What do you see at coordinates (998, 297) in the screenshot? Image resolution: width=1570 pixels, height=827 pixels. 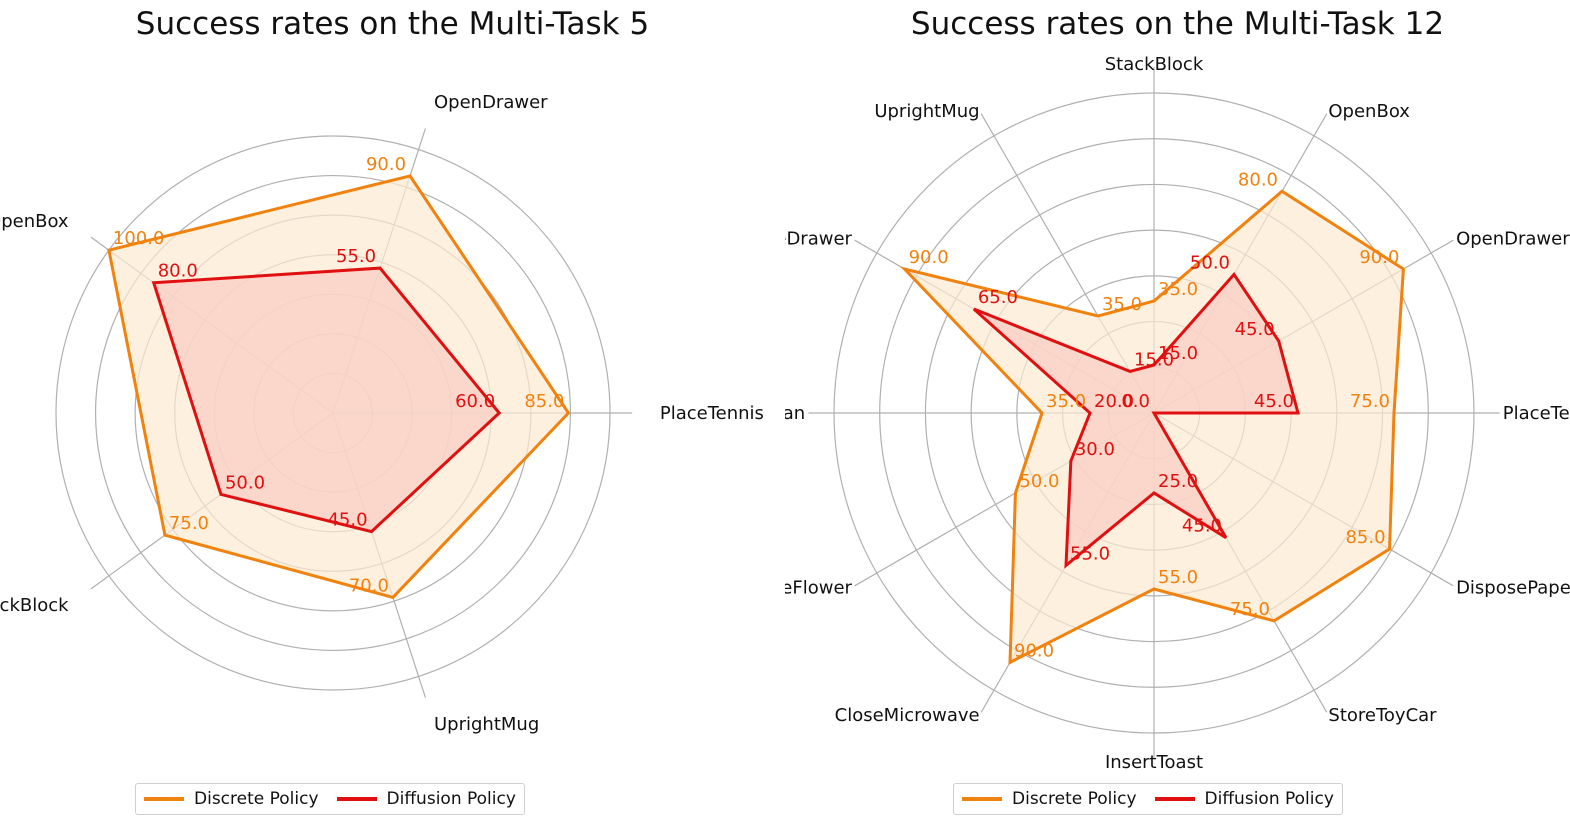 I see `value-label-diffusion-close-drawer: 65.0` at bounding box center [998, 297].